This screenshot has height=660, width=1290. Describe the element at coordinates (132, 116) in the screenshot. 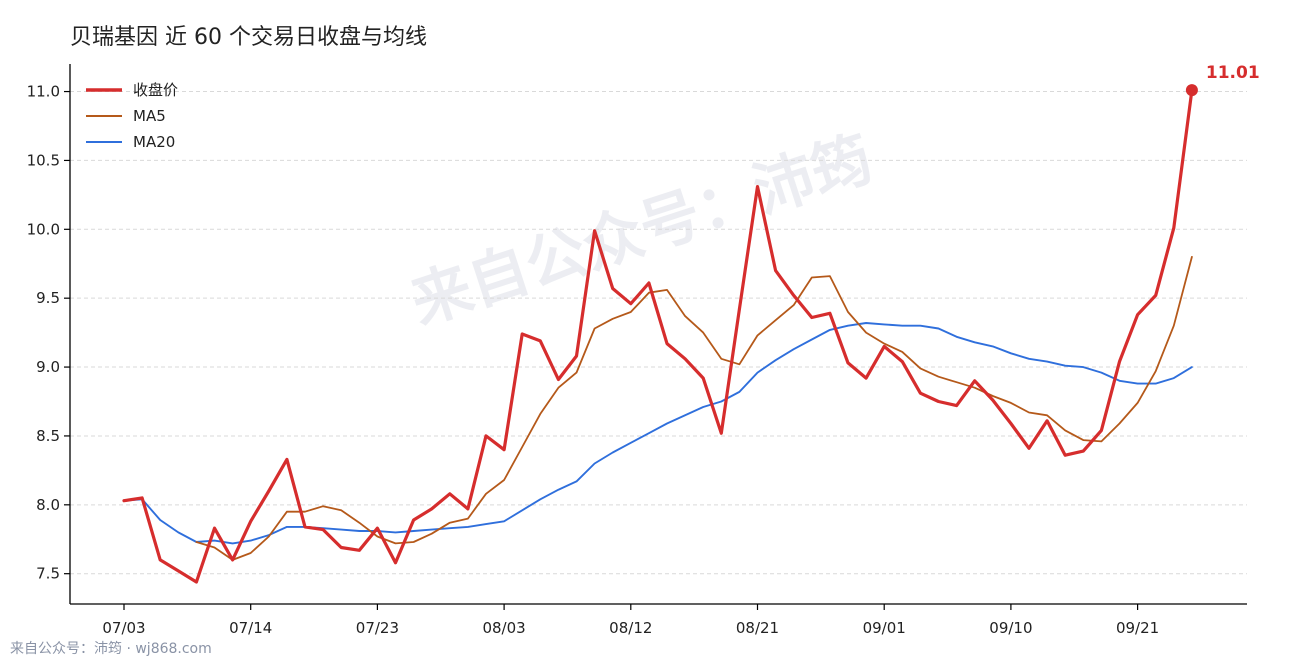

I see `legend: 收盘价 MA5 MA20` at that location.